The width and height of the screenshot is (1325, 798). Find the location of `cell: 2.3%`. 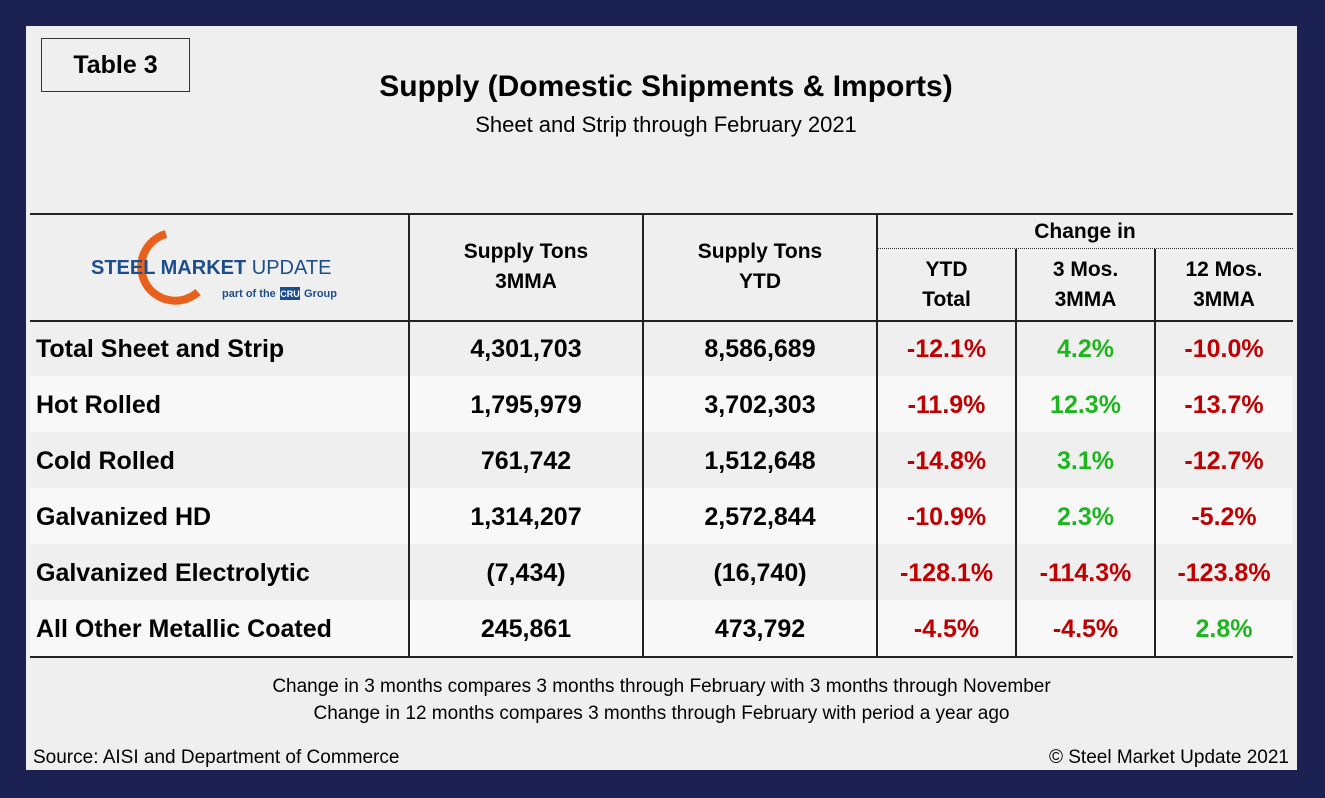

cell: 2.3% is located at coordinates (1085, 517).